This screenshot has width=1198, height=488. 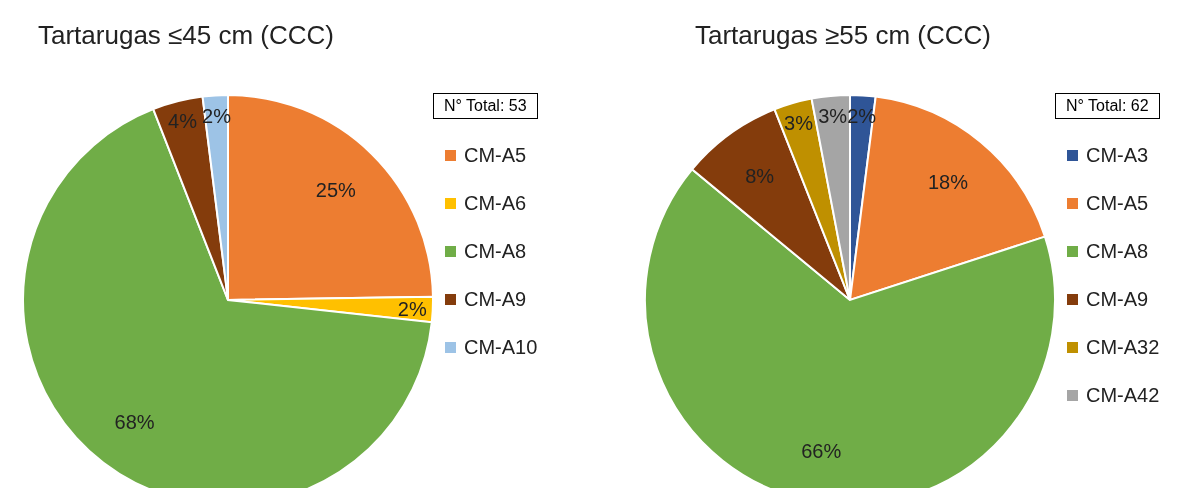 I want to click on data-label: 2%, so click(x=412, y=308).